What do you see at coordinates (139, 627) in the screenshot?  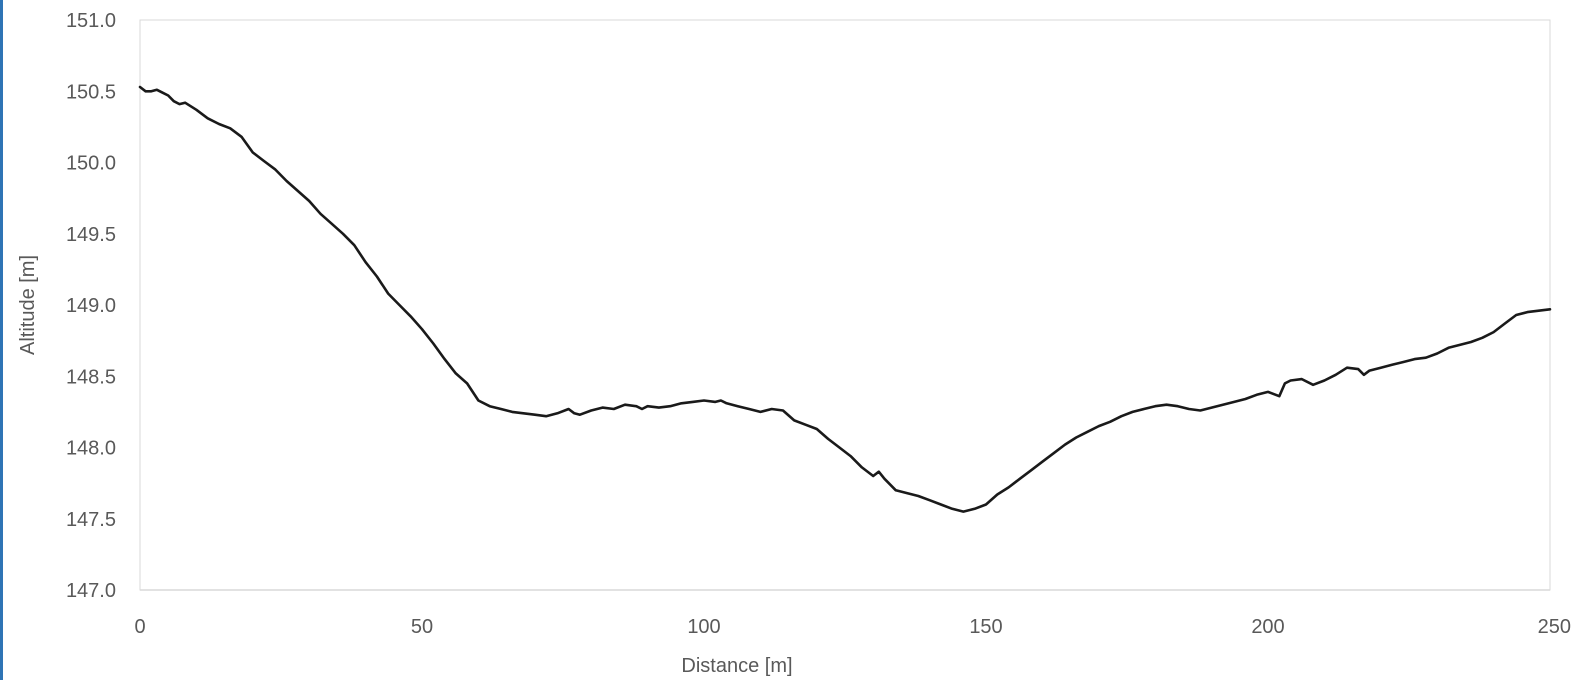 I see `x-tick-label: 0` at bounding box center [139, 627].